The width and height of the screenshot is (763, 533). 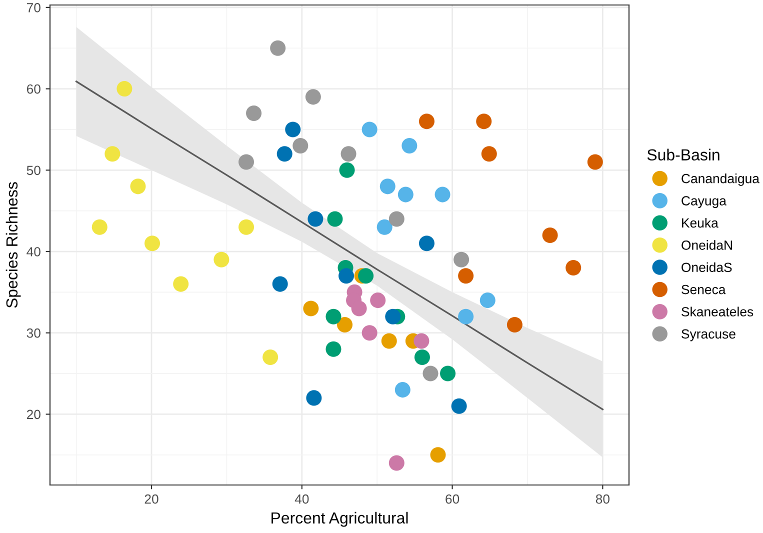 I want to click on legend-label: Skaneateles, so click(x=718, y=311).